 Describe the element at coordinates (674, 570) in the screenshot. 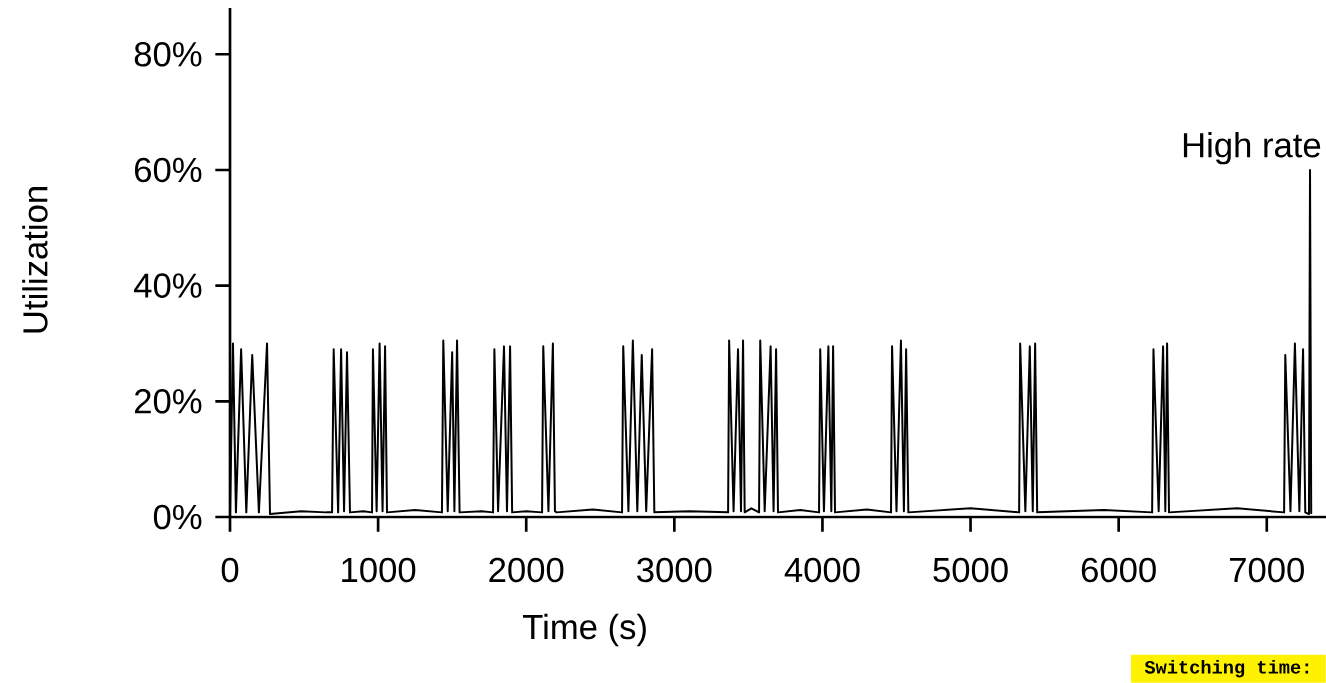

I see `x-tick-label: 3000` at that location.